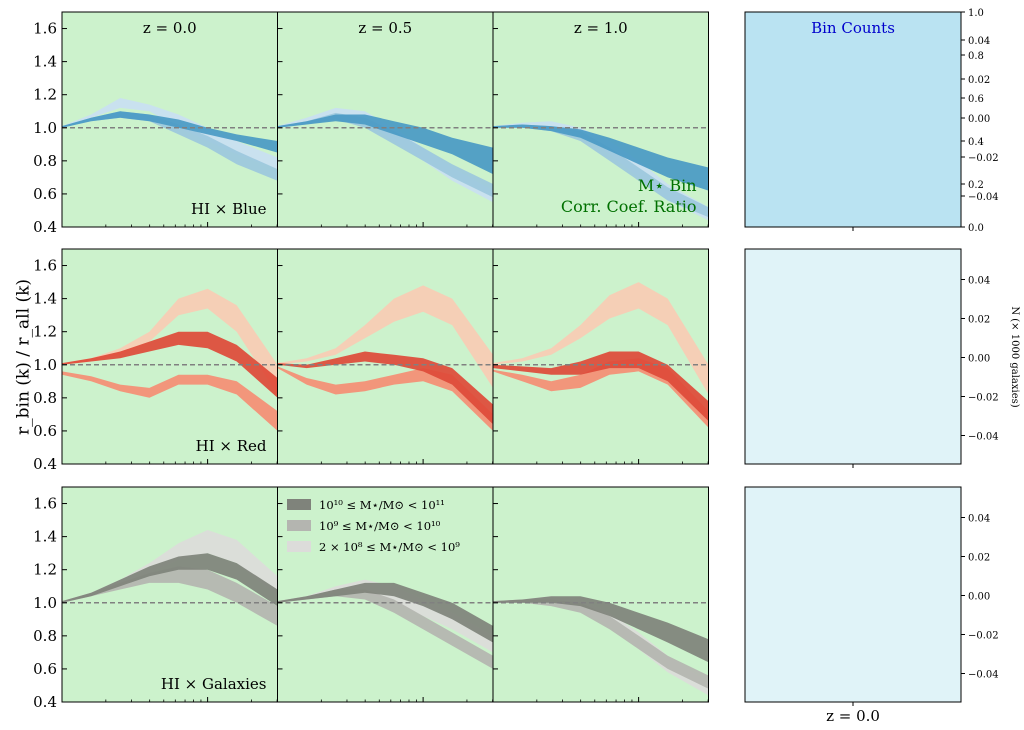 The height and width of the screenshot is (730, 1024). Describe the element at coordinates (976, 228) in the screenshot. I see `side-inner-tick-label: 0.0` at that location.